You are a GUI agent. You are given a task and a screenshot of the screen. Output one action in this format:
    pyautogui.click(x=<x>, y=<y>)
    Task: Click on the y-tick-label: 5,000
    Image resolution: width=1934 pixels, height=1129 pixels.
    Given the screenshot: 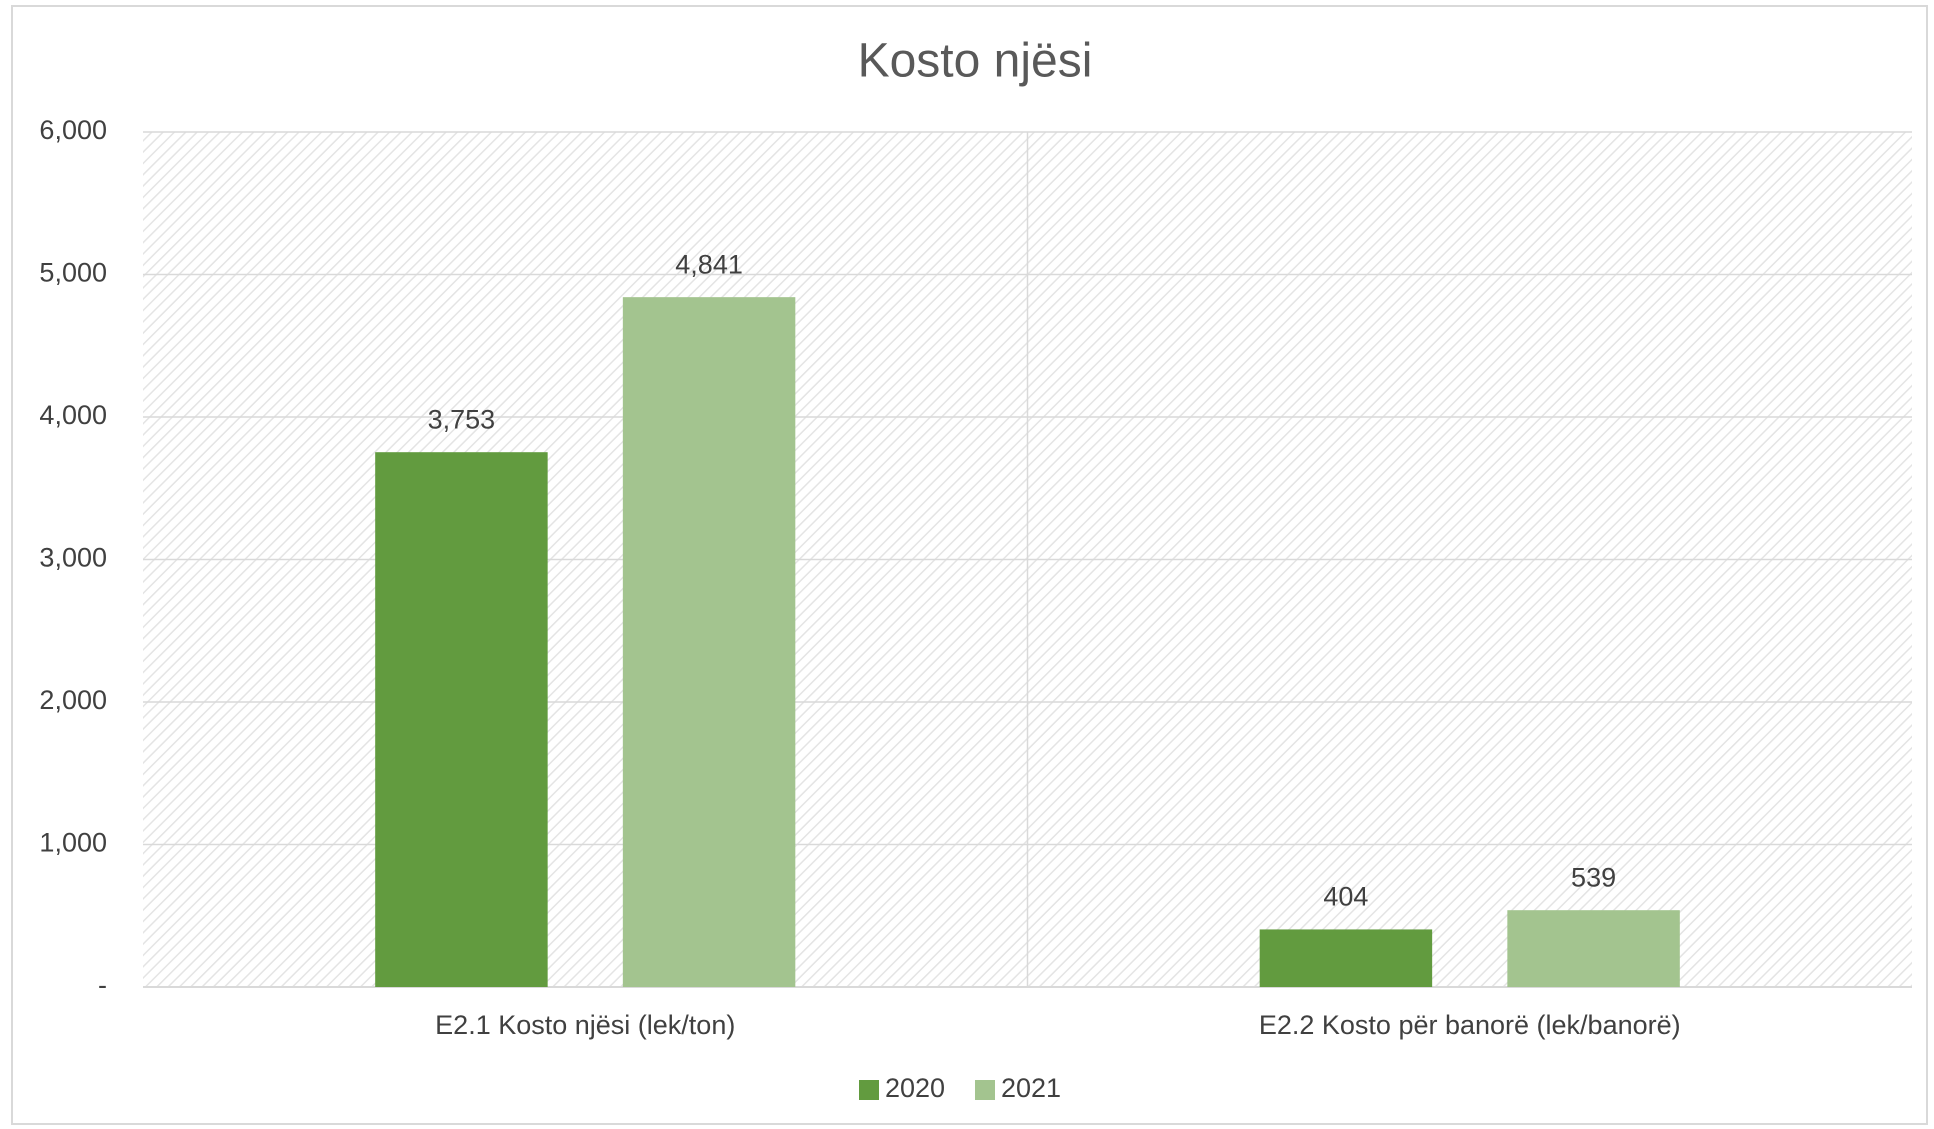 What is the action you would take?
    pyautogui.click(x=73, y=273)
    